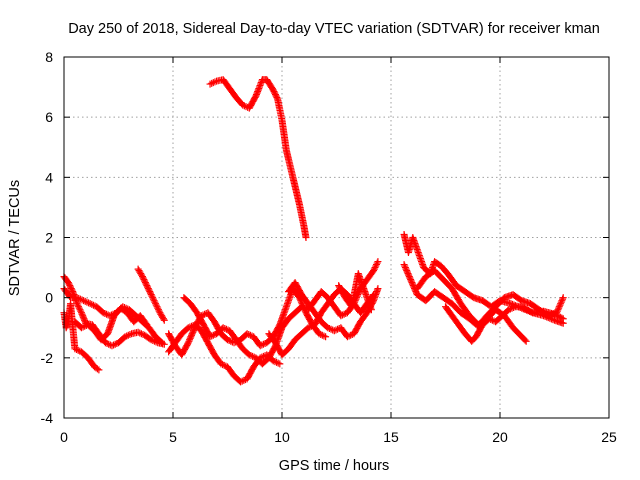 This screenshot has height=480, width=640. What do you see at coordinates (15, 238) in the screenshot?
I see `y-axis-label: SDTVAR / TECUs` at bounding box center [15, 238].